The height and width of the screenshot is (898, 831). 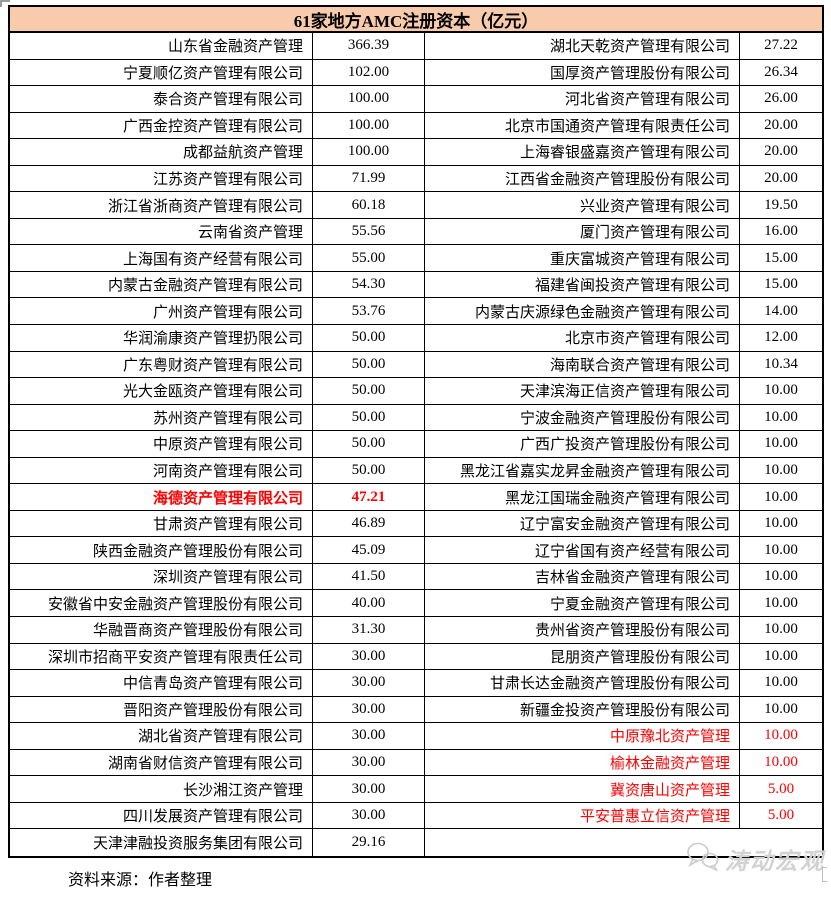 I want to click on company-name-cell: 昆朋资产管理股份有限公司, so click(x=582, y=656).